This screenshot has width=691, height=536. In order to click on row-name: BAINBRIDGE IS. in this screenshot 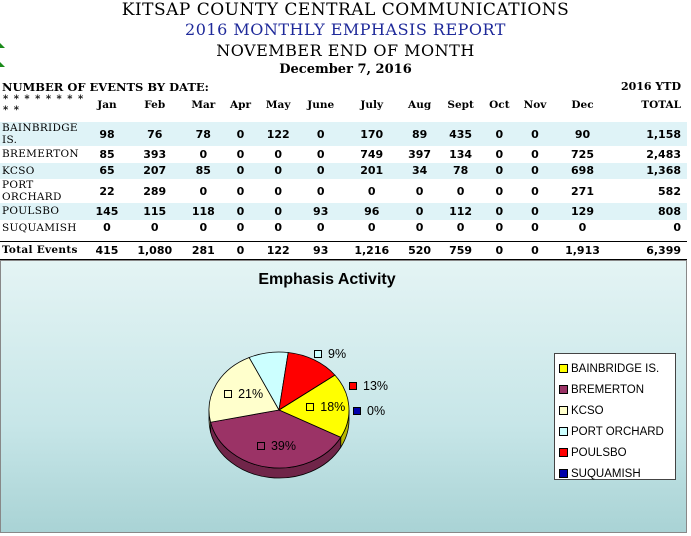, I will do `click(44, 134)`.